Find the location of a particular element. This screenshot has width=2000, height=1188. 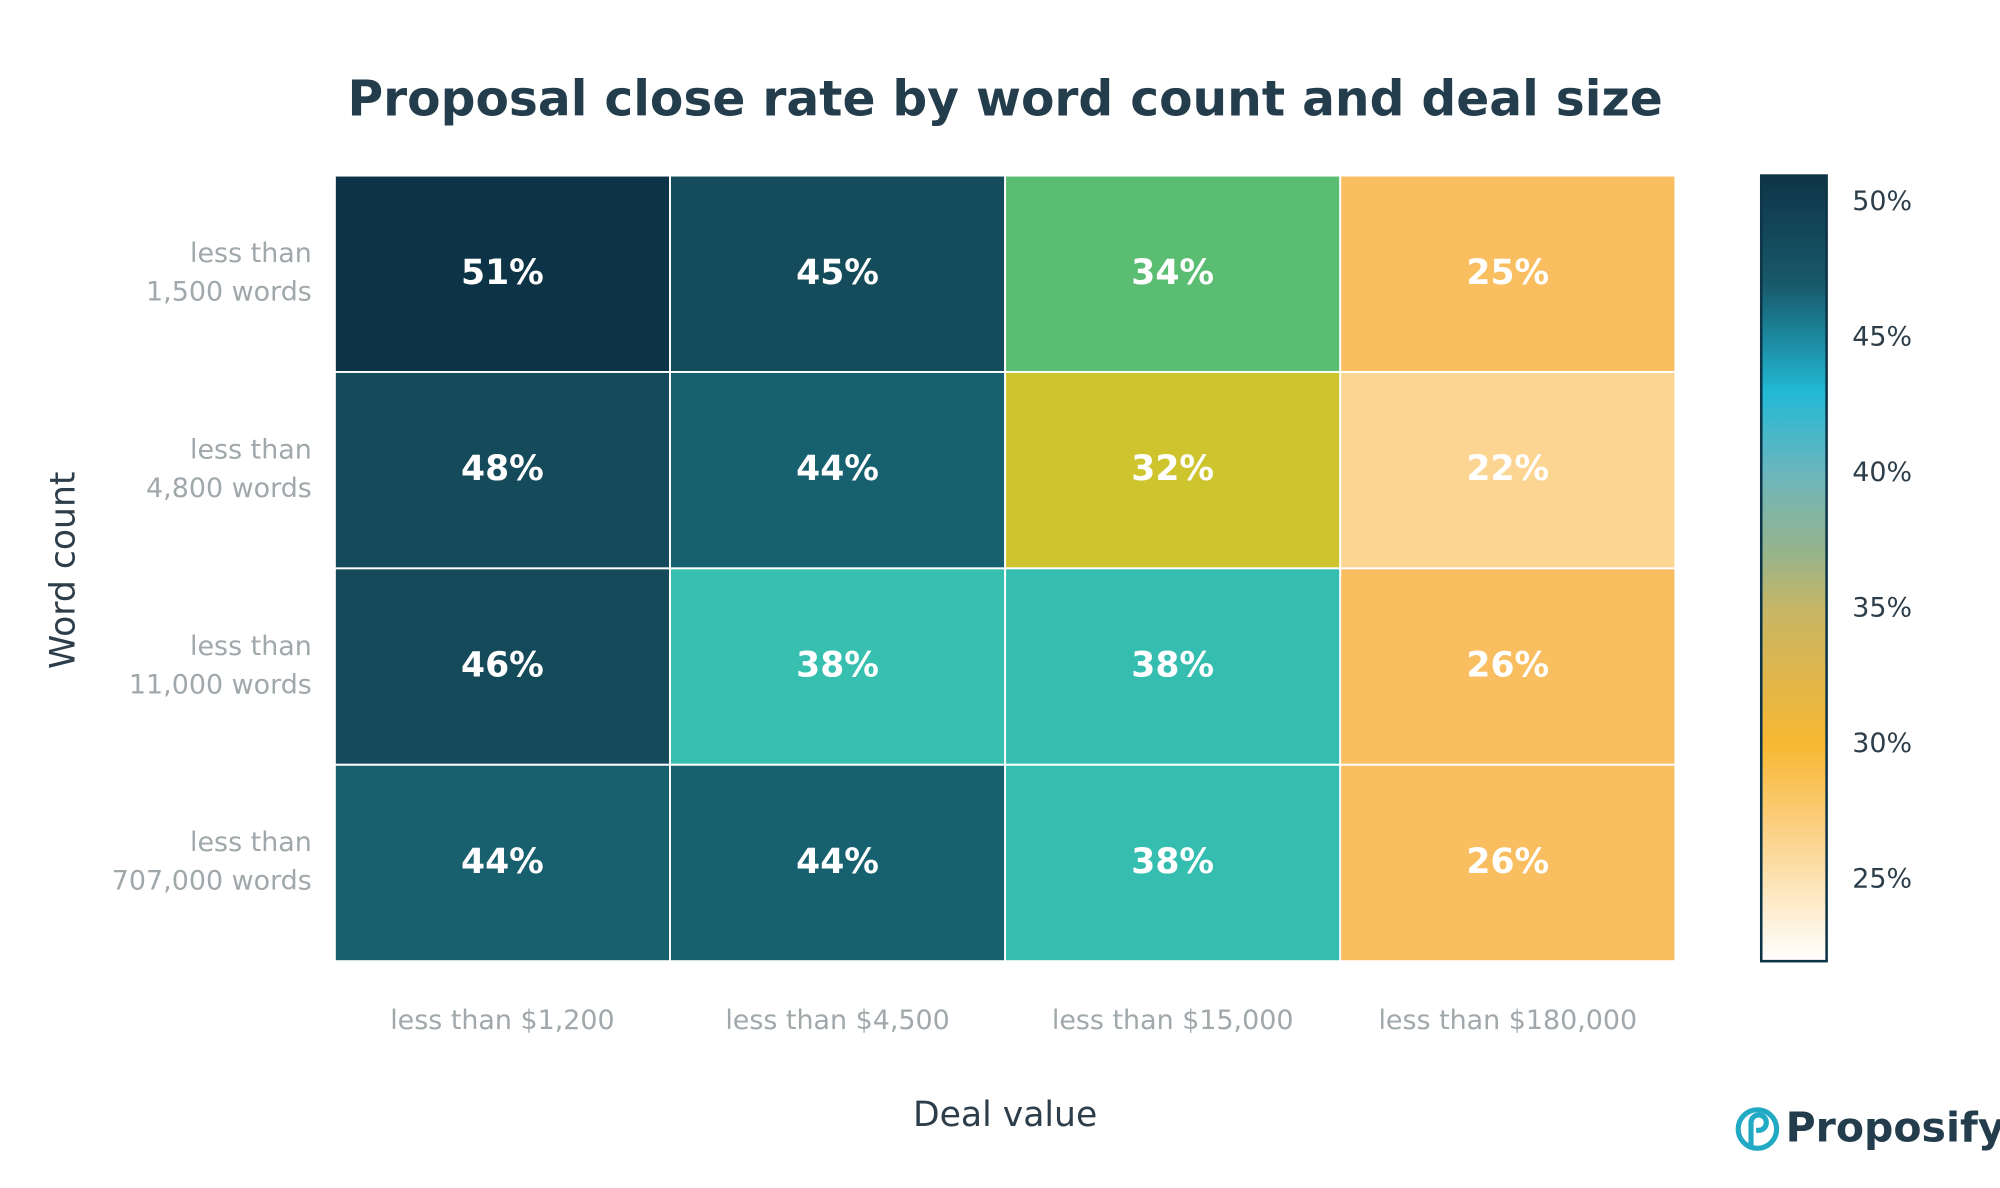

cell-value-label: 22% is located at coordinates (1507, 469).